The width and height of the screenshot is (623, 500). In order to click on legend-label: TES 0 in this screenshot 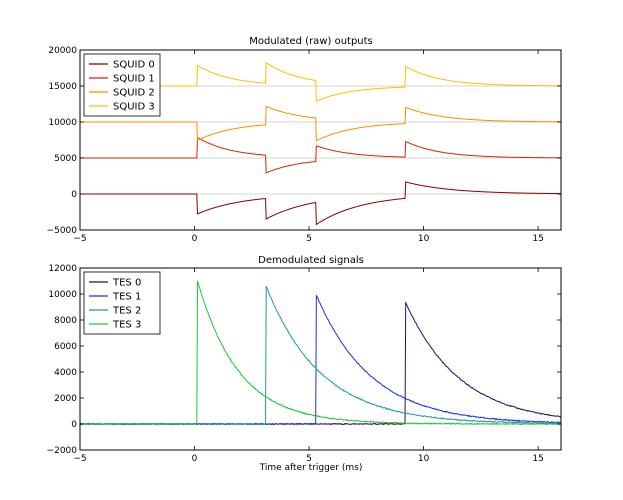, I will do `click(126, 283)`.